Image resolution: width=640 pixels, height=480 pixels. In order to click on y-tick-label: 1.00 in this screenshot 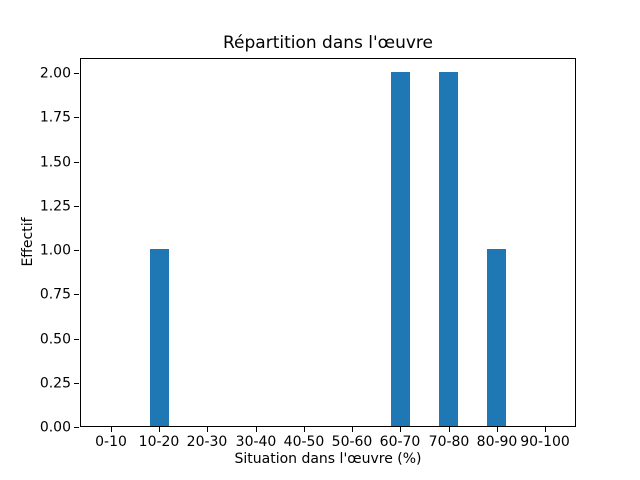, I will do `click(55, 250)`.